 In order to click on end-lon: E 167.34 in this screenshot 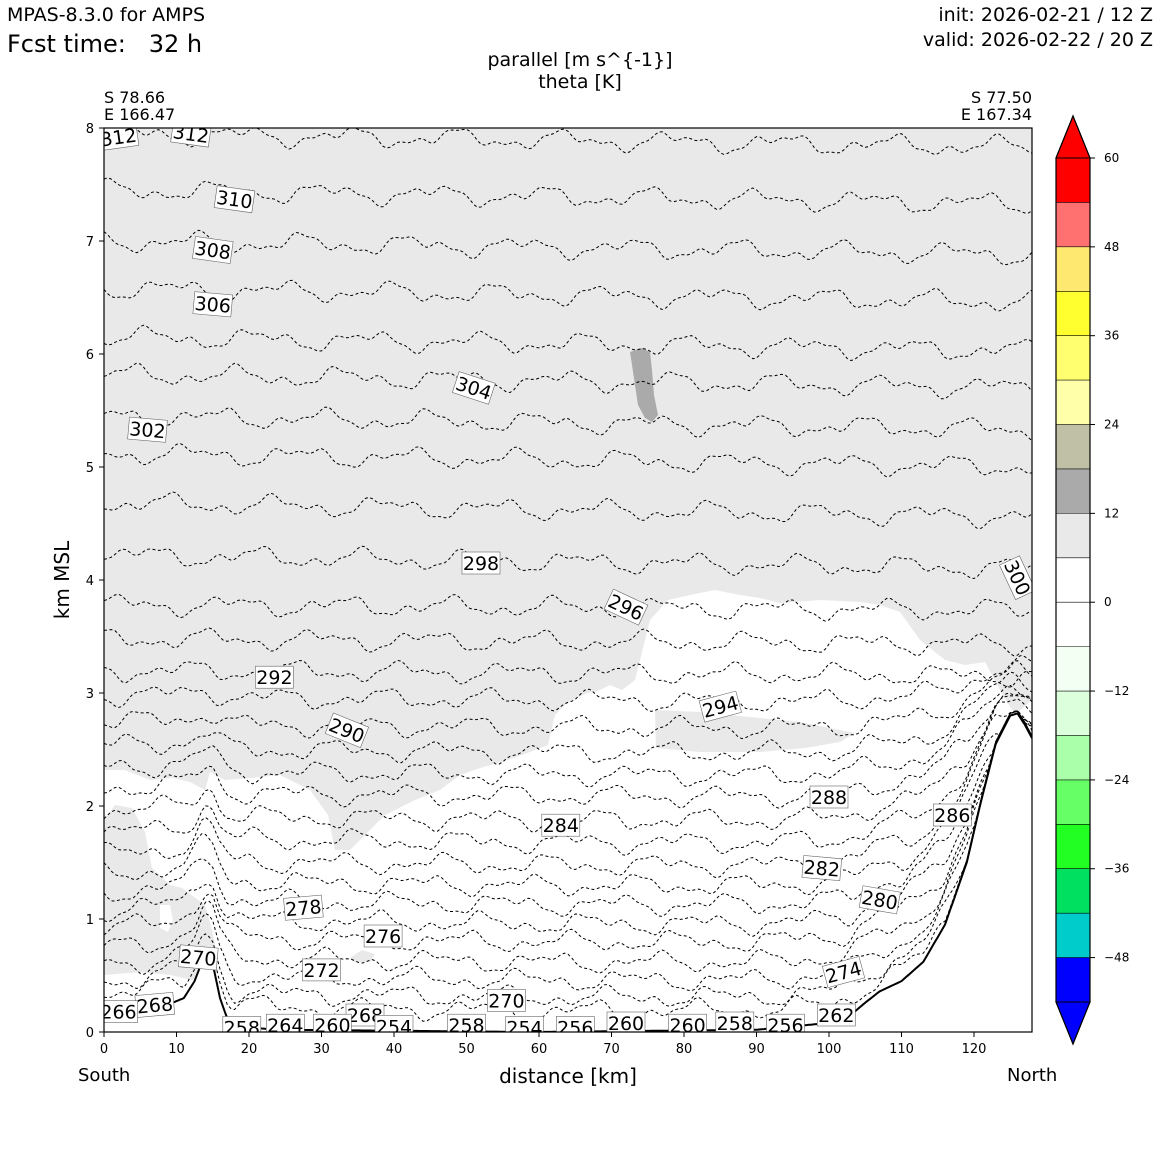, I will do `click(996, 114)`.